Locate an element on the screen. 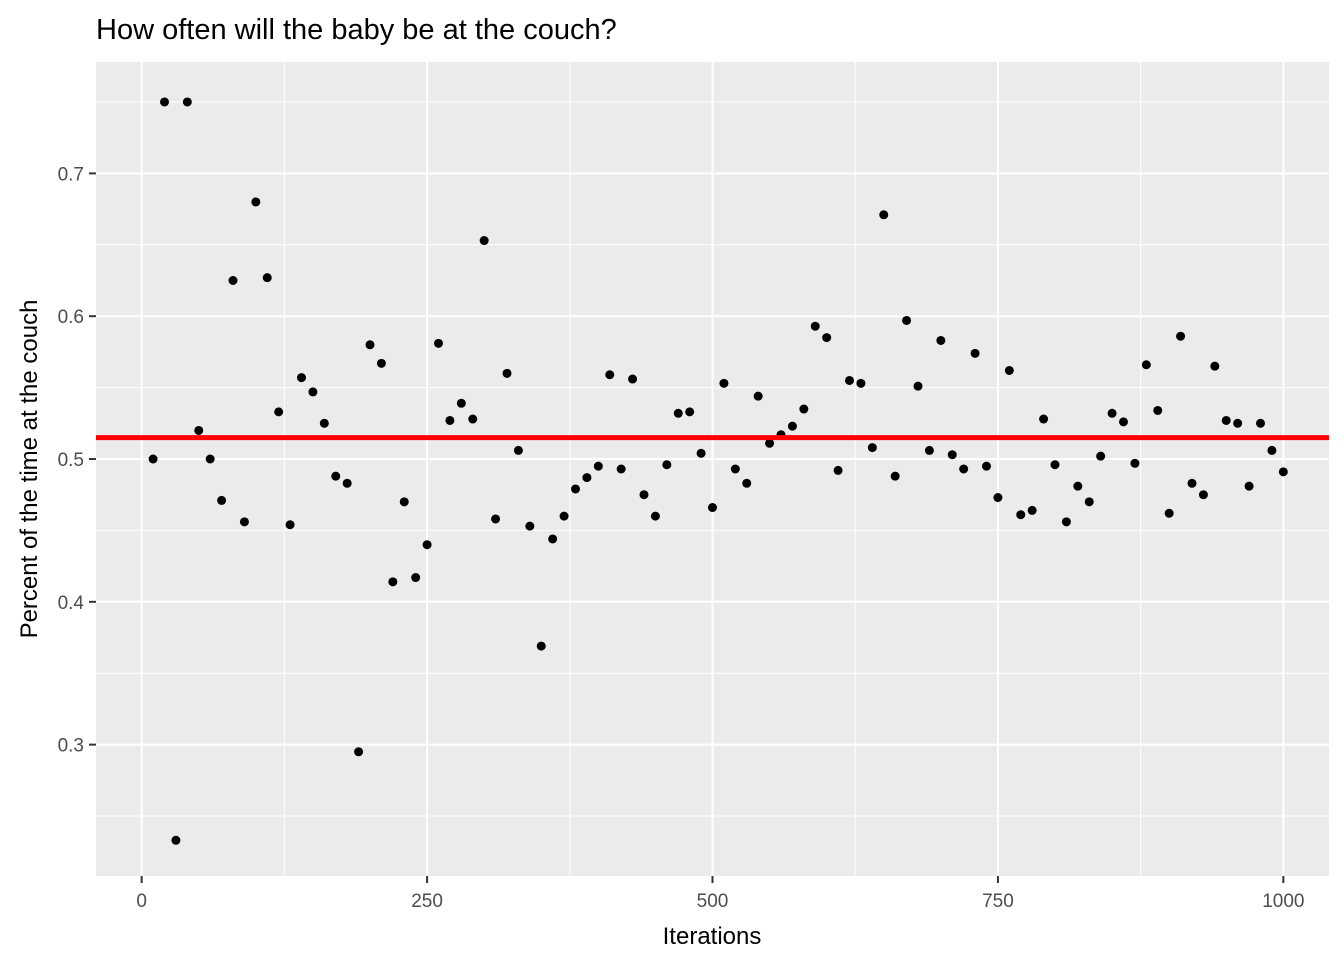  y-tick-label: 0.5 is located at coordinates (71, 460).